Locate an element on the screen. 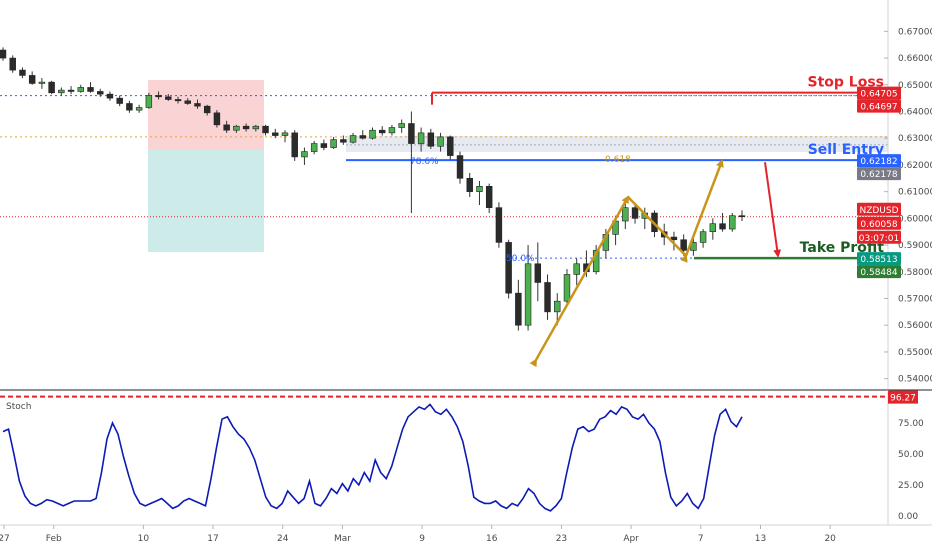 This screenshot has width=932, height=550. time-tick-label: Mar is located at coordinates (342, 539).